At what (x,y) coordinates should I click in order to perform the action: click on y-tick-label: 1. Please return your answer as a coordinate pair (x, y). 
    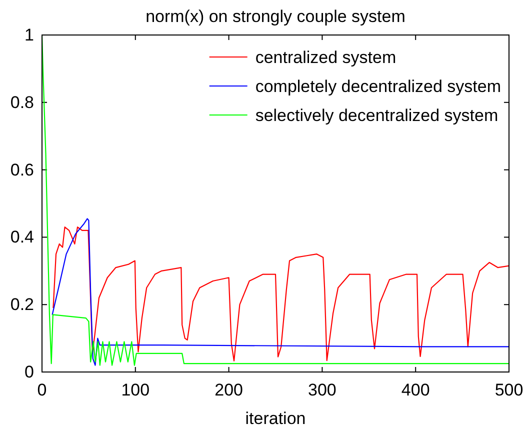
    Looking at the image, I should click on (29, 34).